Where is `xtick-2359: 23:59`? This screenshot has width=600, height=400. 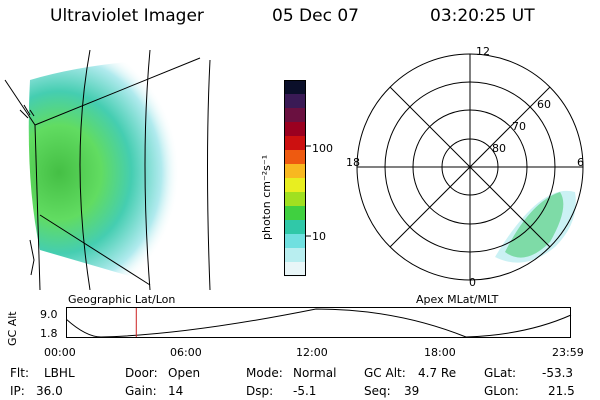 xtick-2359: 23:59 is located at coordinates (568, 352).